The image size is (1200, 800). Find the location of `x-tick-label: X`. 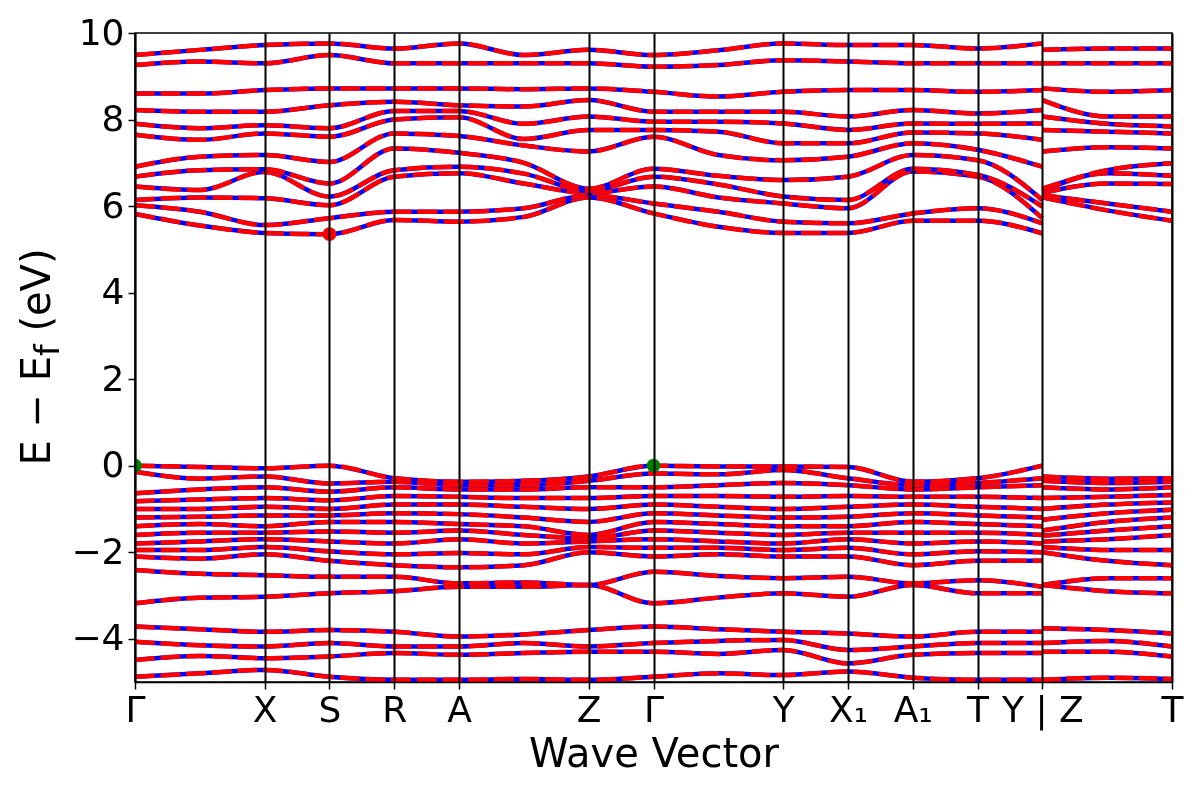

x-tick-label: X is located at coordinates (265, 709).